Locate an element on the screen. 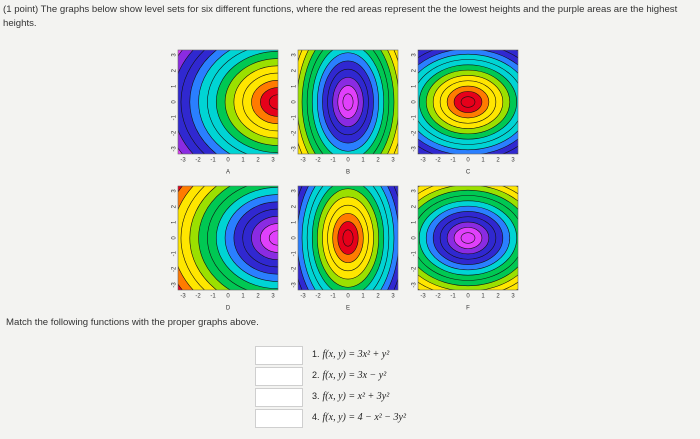  graph-label: E is located at coordinates (348, 309).